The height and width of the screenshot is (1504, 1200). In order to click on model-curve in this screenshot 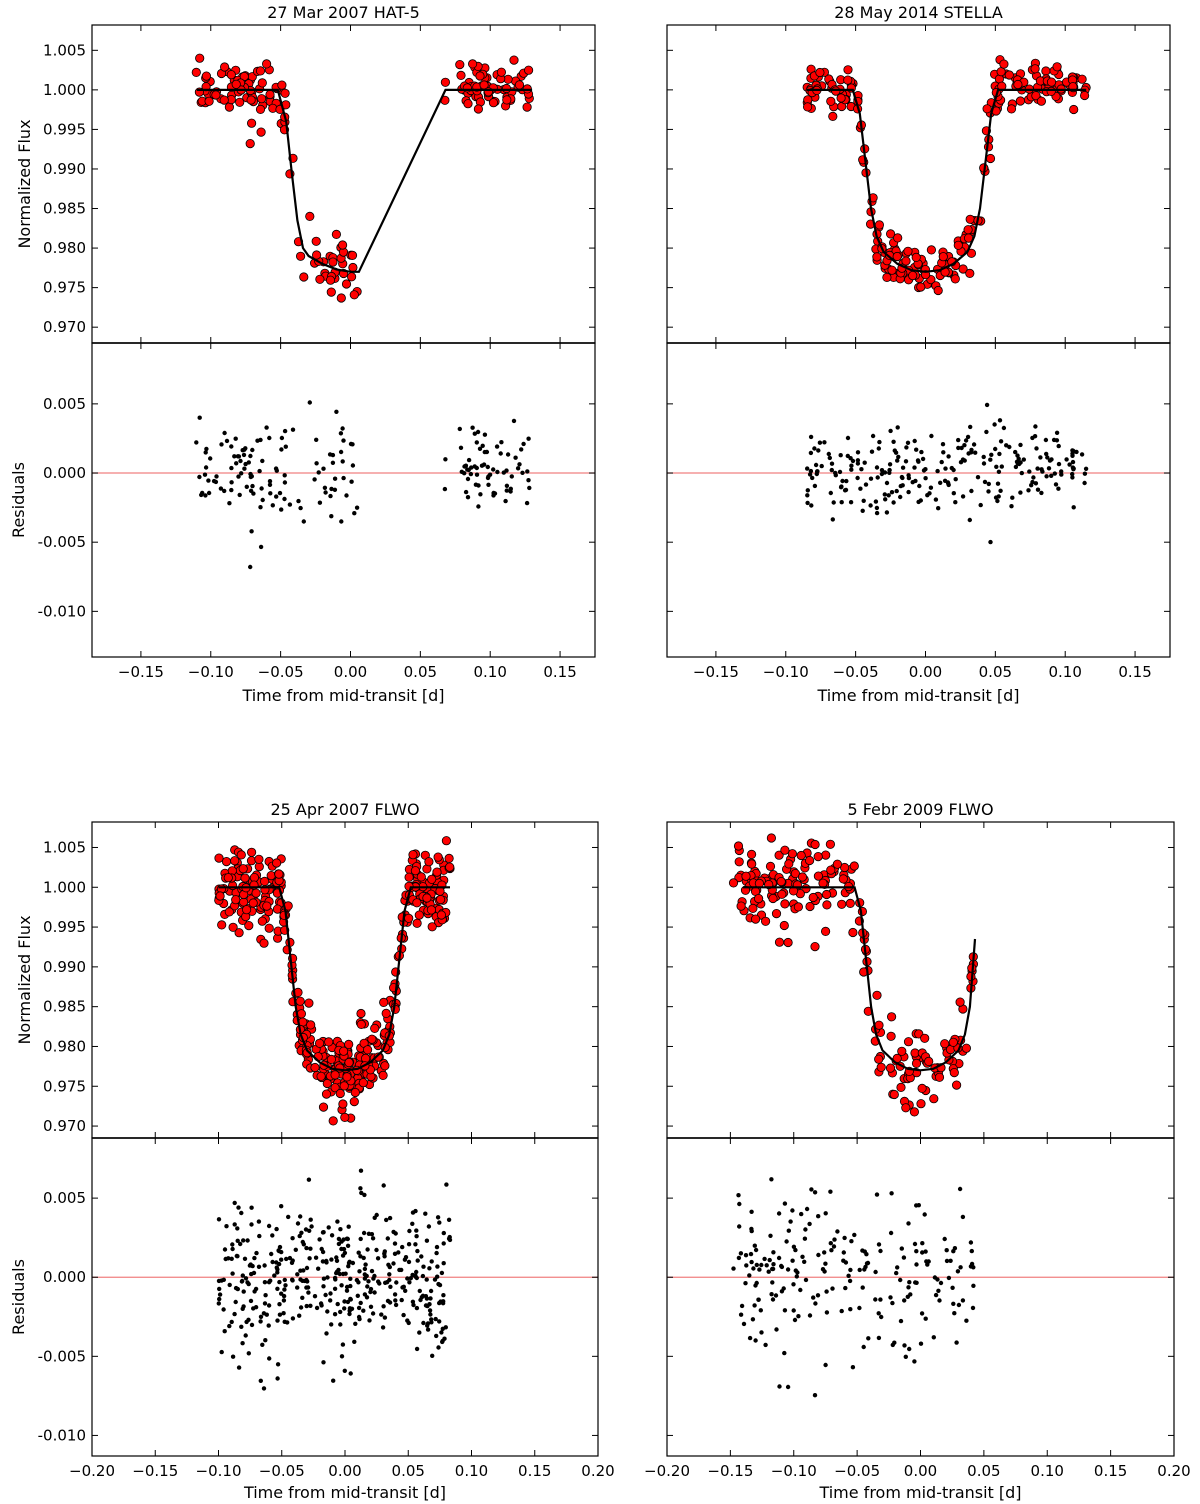, I will do `click(946, 180)`.